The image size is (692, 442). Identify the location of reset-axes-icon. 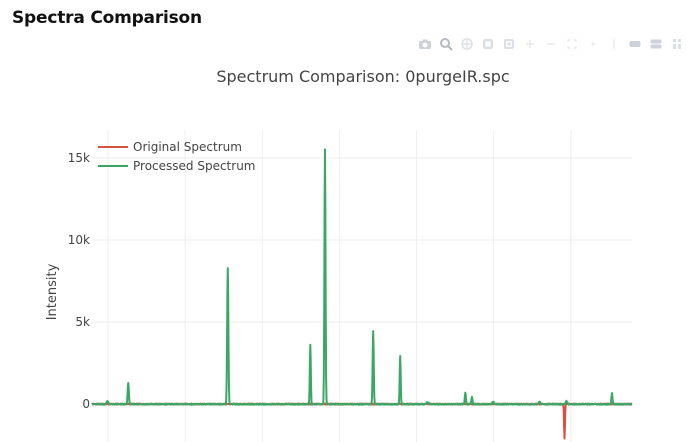
(593, 44).